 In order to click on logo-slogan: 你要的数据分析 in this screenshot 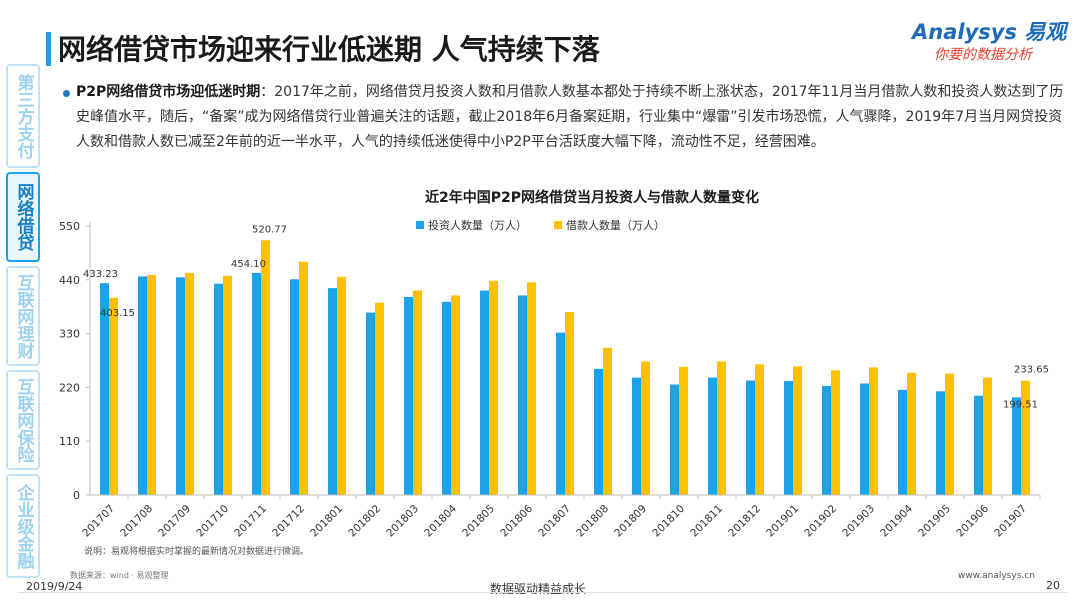, I will do `click(983, 55)`.